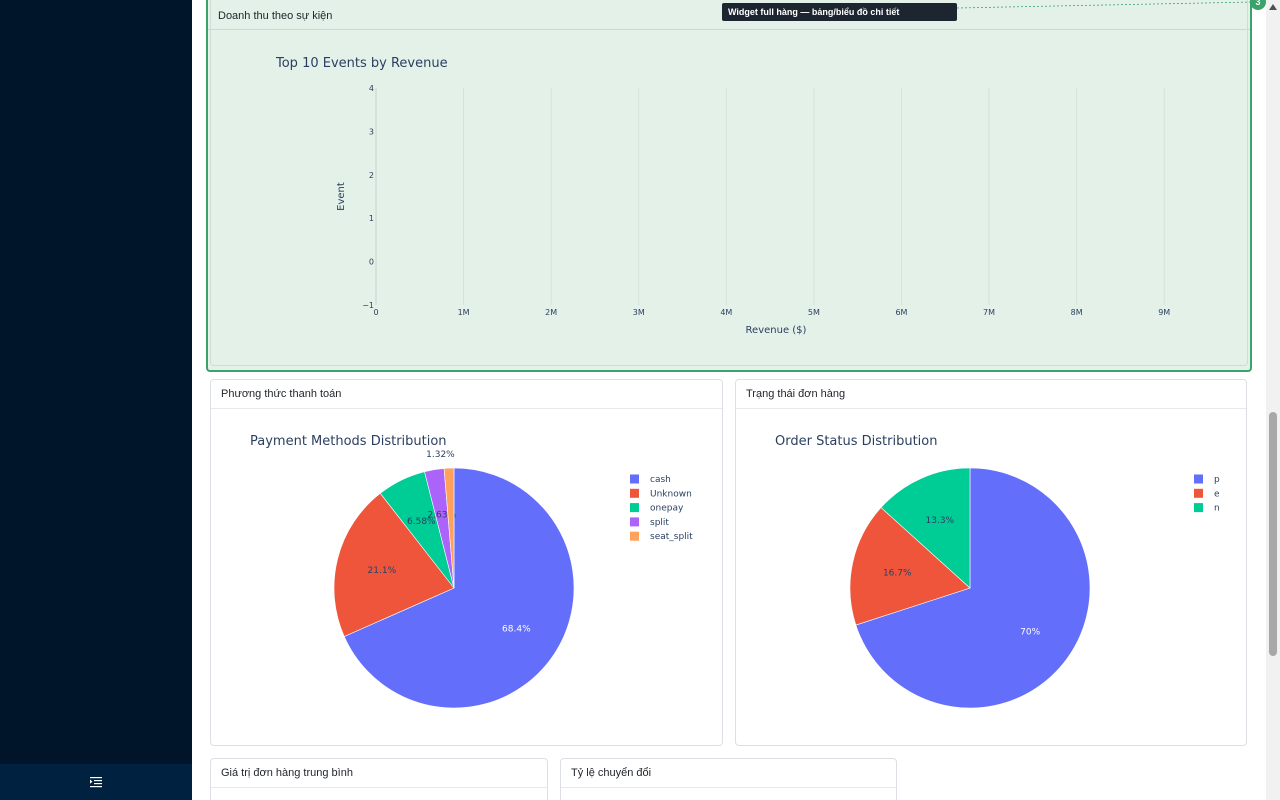  I want to click on legend-label: onepay, so click(667, 509).